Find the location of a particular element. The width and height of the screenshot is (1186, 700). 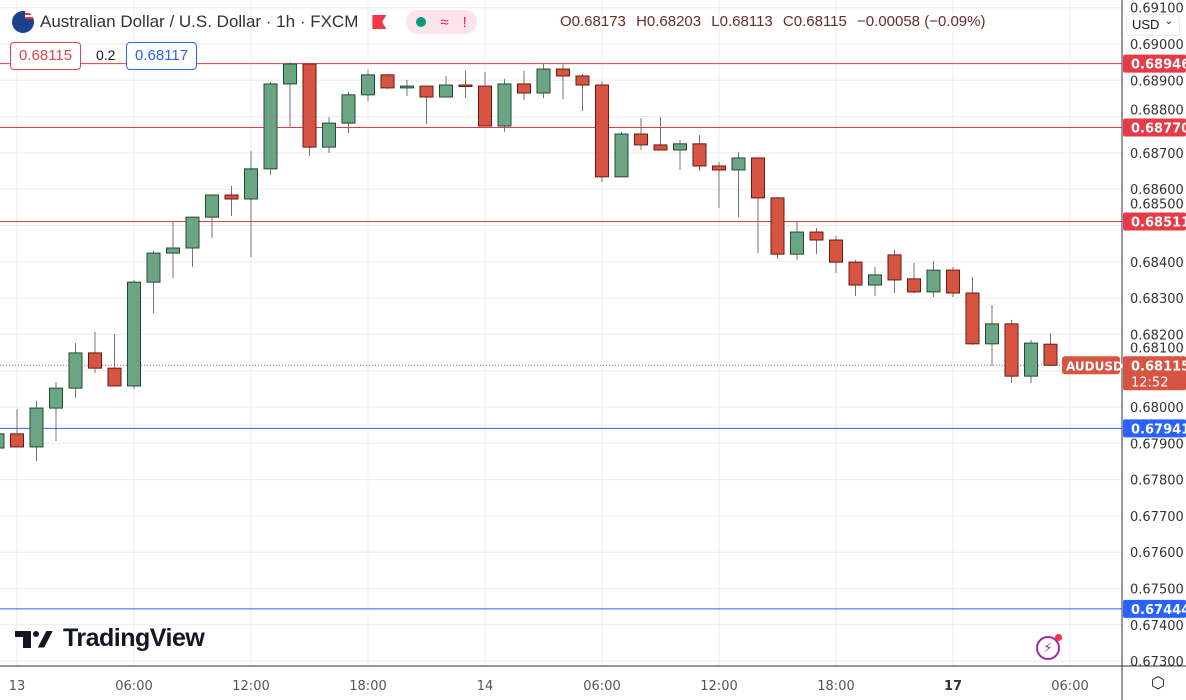

ohlc-open: O0.68173 is located at coordinates (593, 21).